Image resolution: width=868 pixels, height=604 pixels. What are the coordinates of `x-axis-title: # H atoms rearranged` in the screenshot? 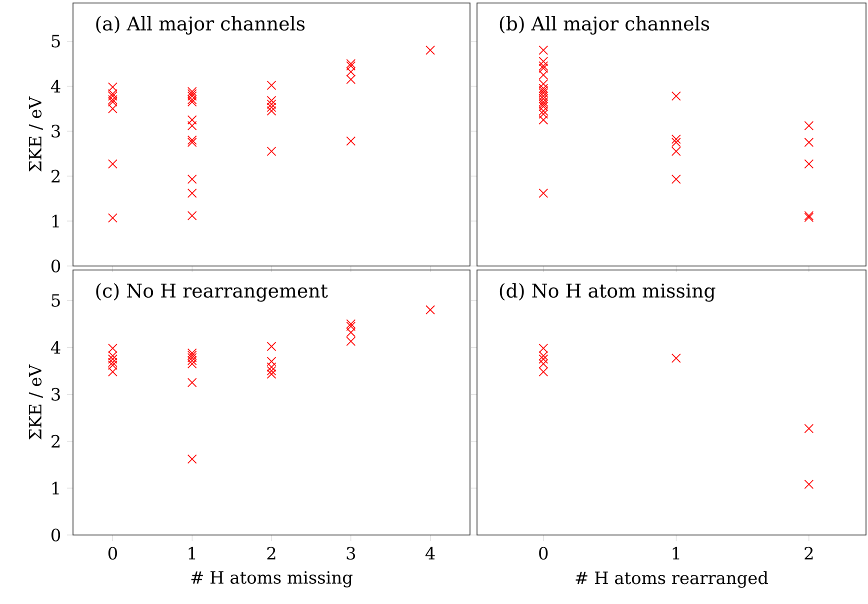 It's located at (672, 579).